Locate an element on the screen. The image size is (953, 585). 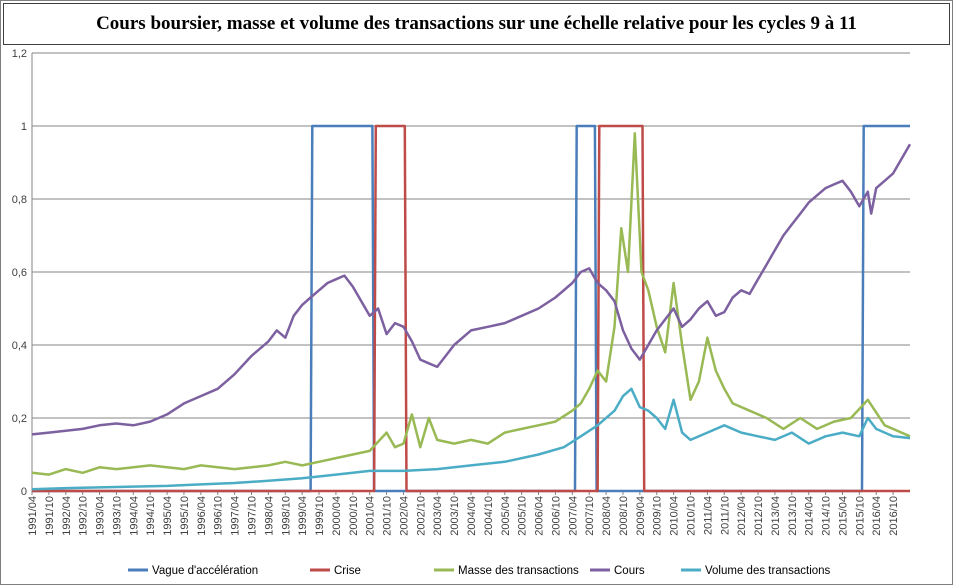
x-tick-label: 2004/04 is located at coordinates (472, 516).